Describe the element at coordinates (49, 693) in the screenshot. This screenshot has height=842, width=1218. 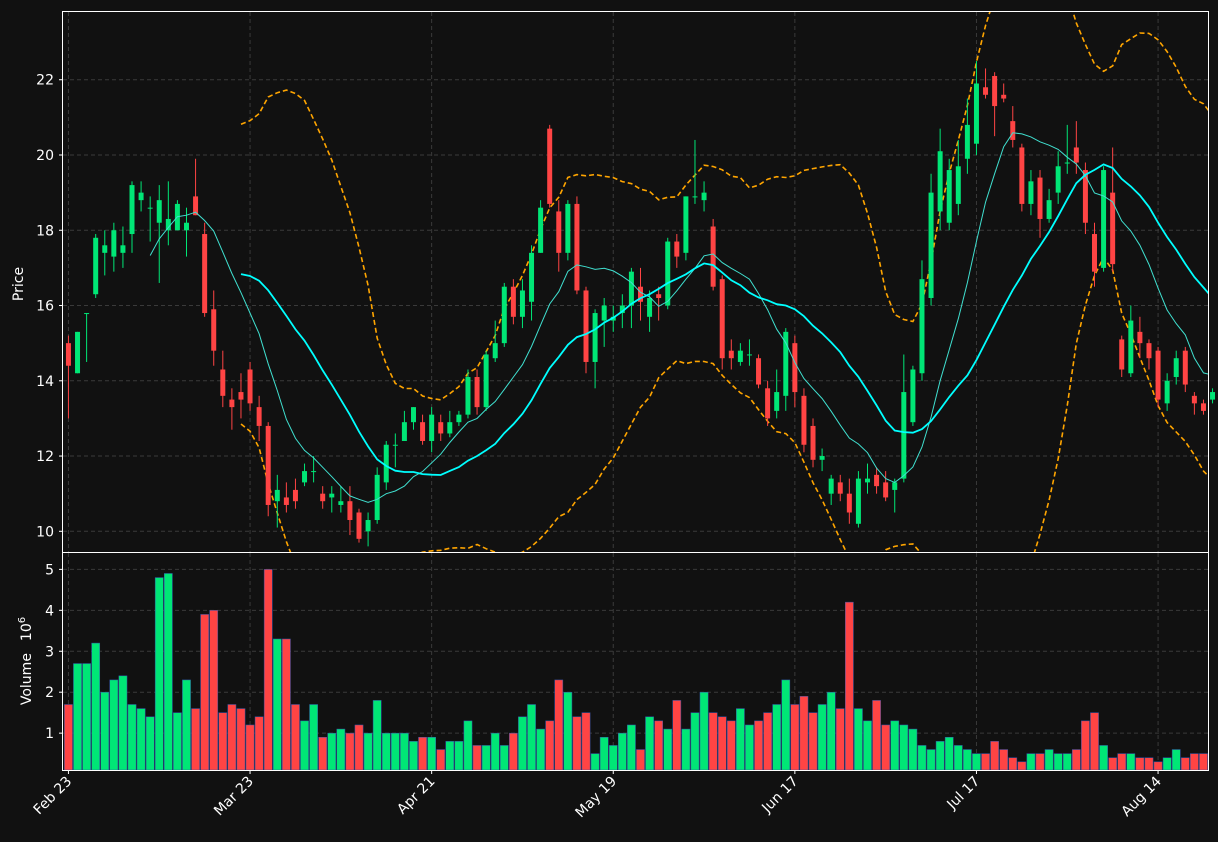
I see `volume-tick-label: 2` at that location.